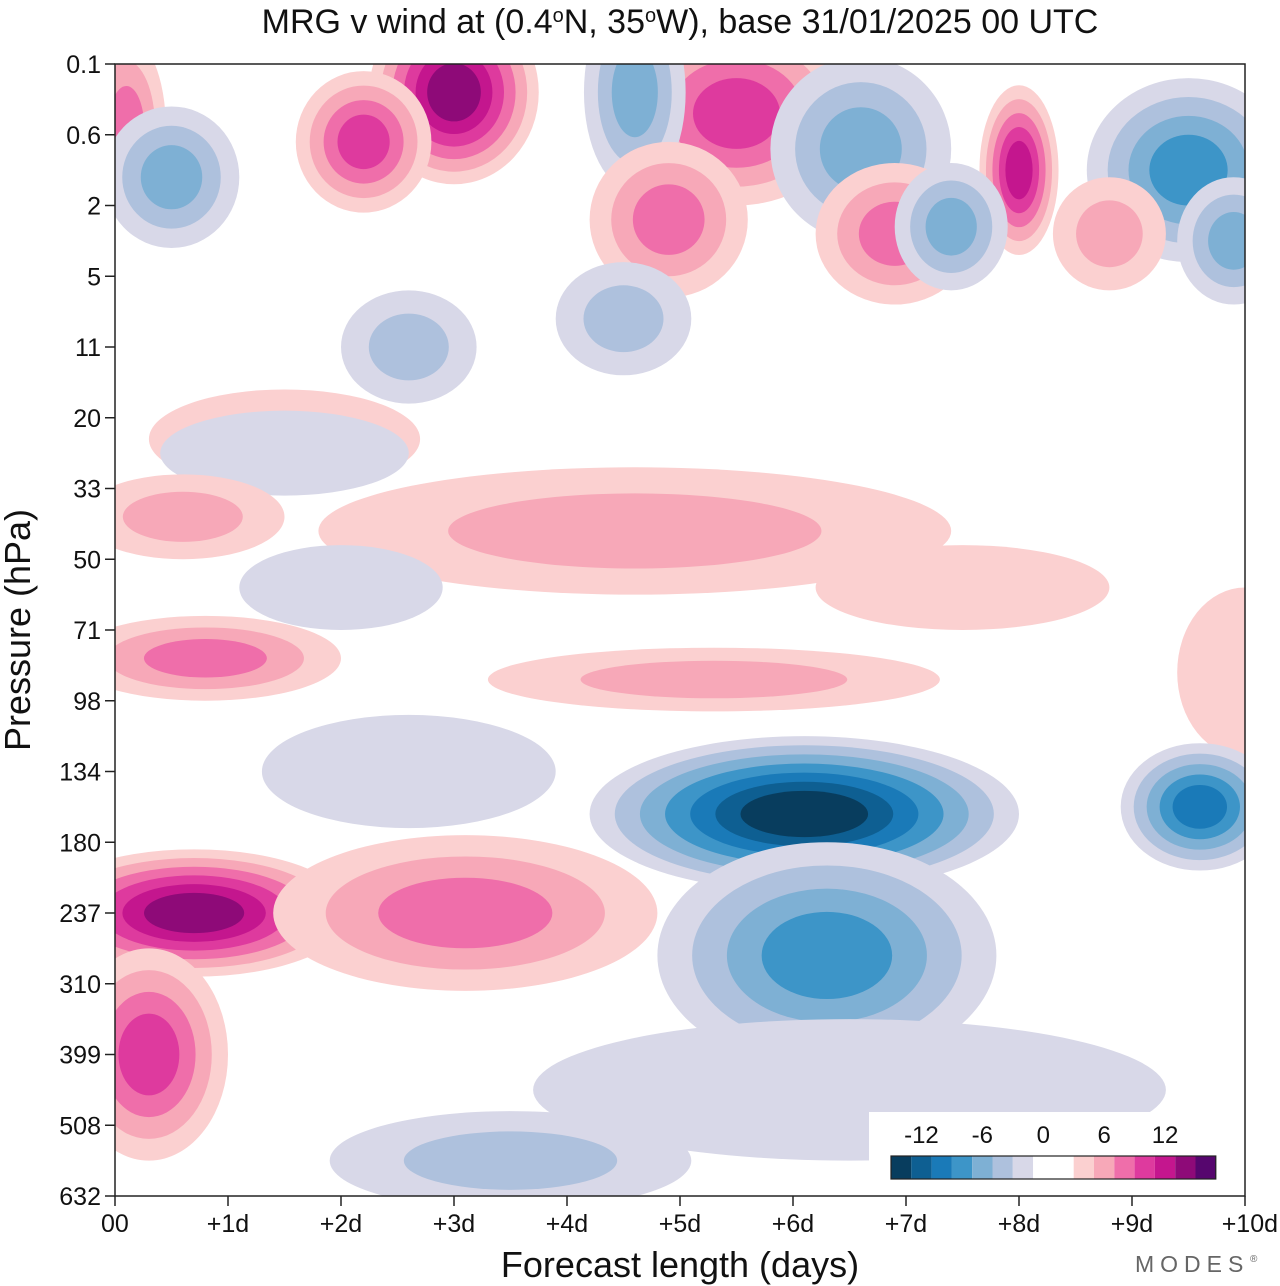 This screenshot has height=1286, width=1280. What do you see at coordinates (88, 348) in the screenshot?
I see `y-tick-label: 11` at bounding box center [88, 348].